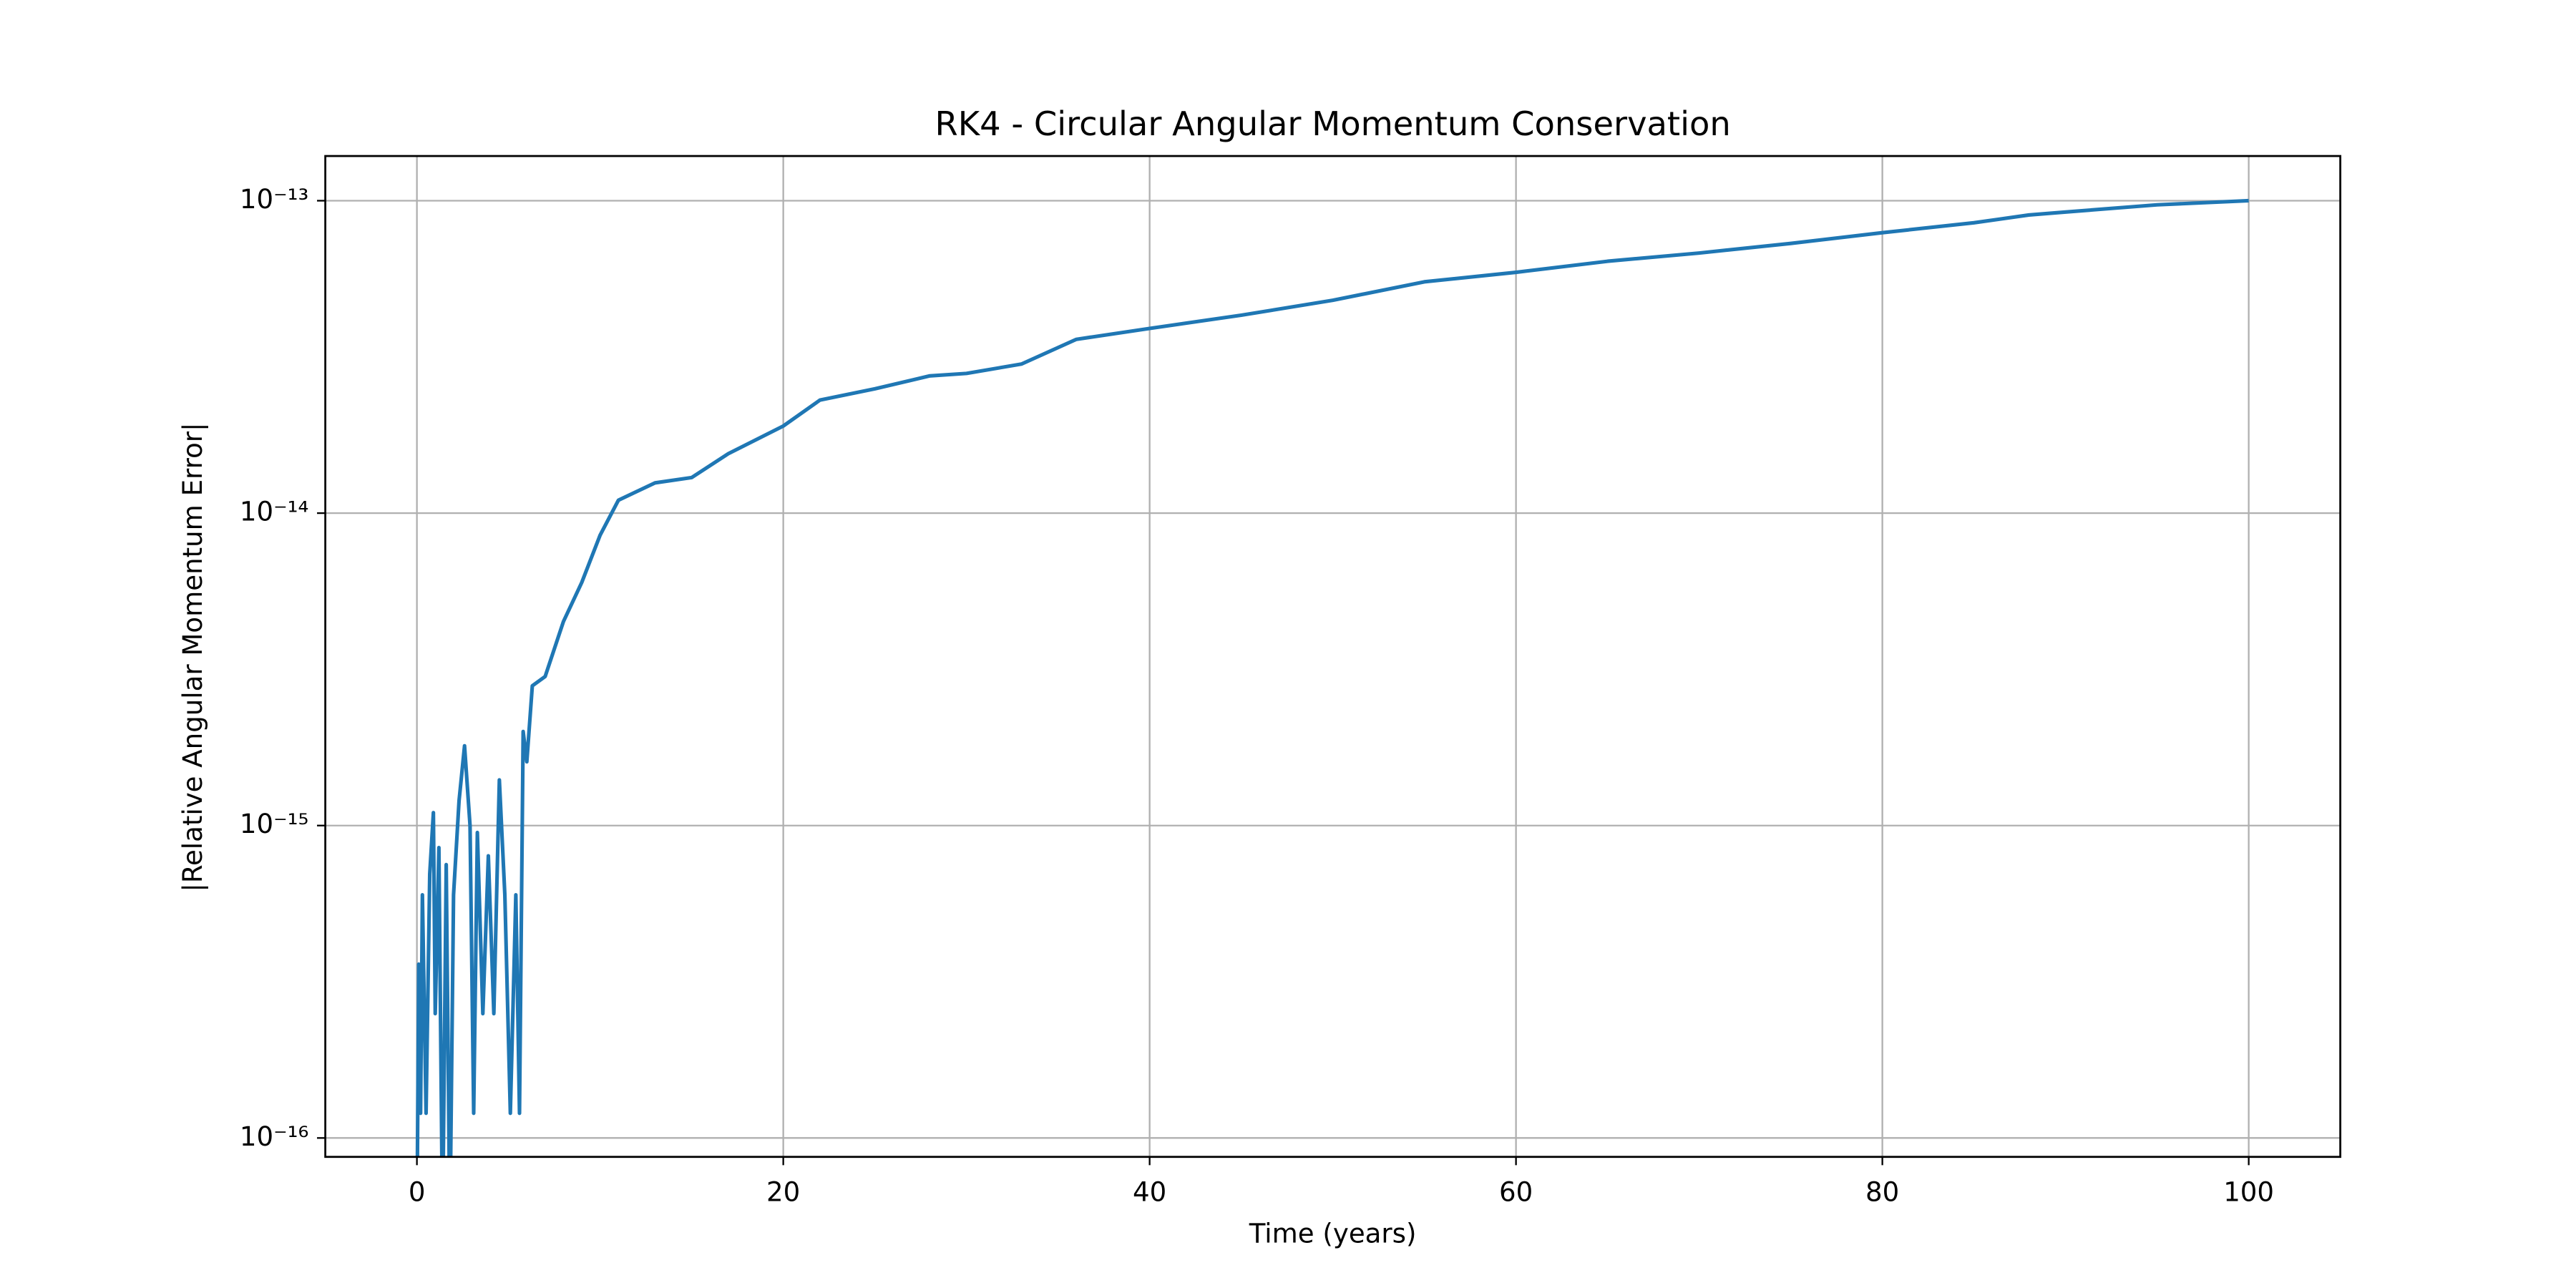 This screenshot has height=1288, width=2576. Describe the element at coordinates (1516, 1191) in the screenshot. I see `x-tick-label: 60` at that location.